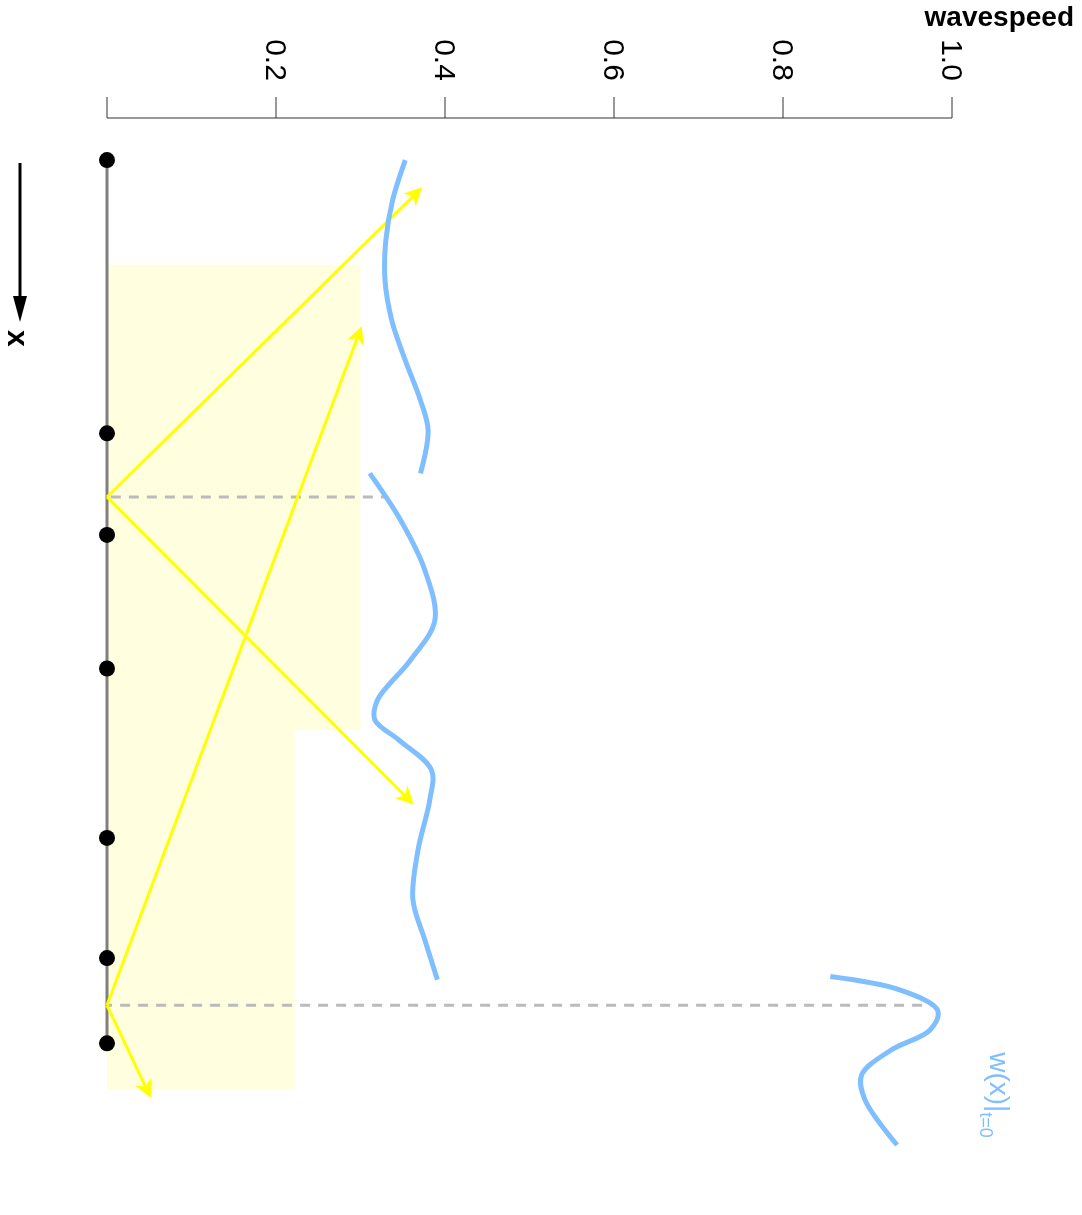 The image size is (1082, 1215). What do you see at coordinates (445, 60) in the screenshot?
I see `x-tick-label: 0.4` at bounding box center [445, 60].